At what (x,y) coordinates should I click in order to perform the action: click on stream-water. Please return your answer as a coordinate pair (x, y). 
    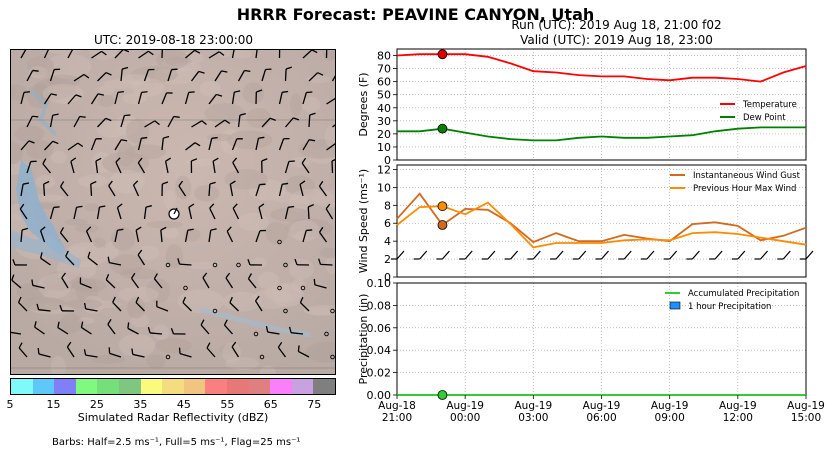
    Looking at the image, I should click on (43, 112).